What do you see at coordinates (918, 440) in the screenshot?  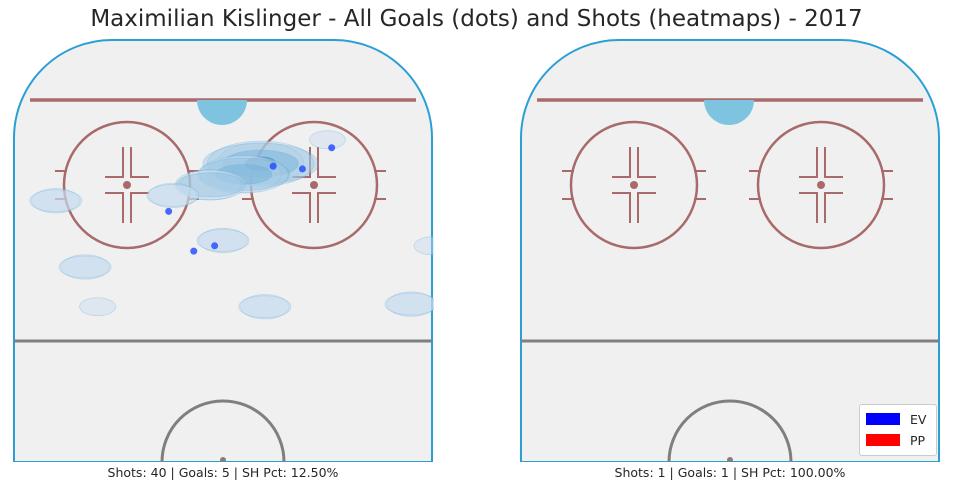 I see `legend-label-pp: PP` at bounding box center [918, 440].